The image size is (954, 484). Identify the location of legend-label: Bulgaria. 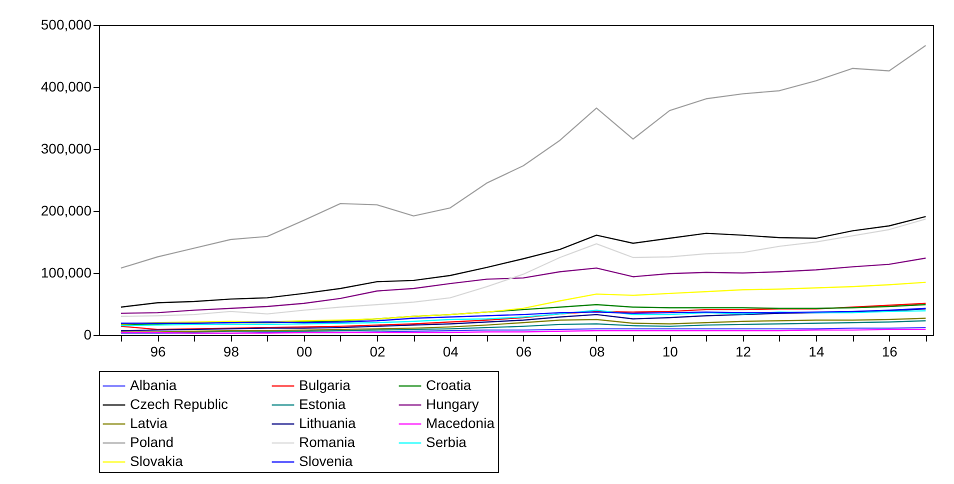
(325, 385).